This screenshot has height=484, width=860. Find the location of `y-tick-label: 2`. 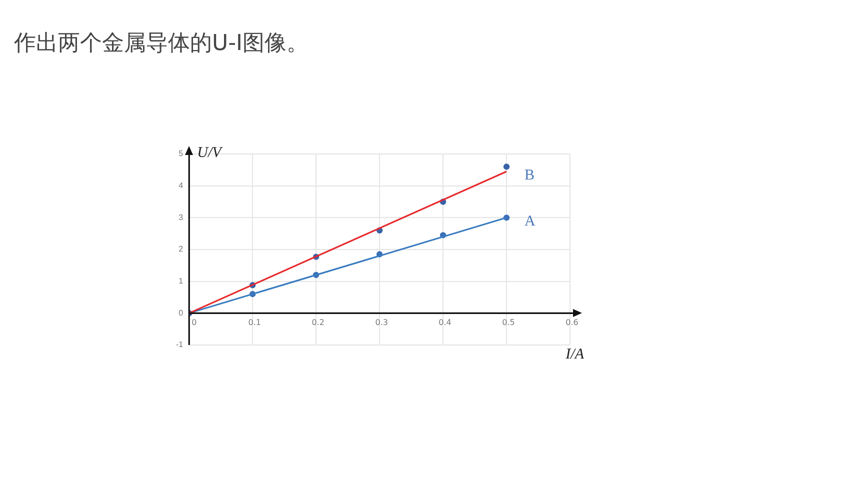

y-tick-label: 2 is located at coordinates (181, 249).